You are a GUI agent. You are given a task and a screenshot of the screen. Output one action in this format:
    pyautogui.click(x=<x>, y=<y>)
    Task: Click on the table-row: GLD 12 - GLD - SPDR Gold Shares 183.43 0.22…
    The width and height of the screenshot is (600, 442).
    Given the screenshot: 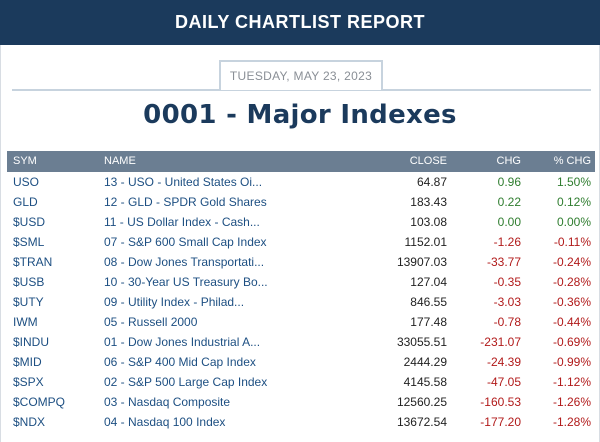 What is the action you would take?
    pyautogui.click(x=301, y=202)
    